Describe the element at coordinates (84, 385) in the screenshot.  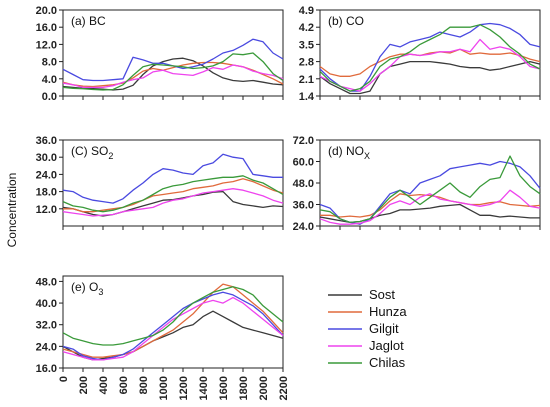
I see `x-tick-label: 200` at that location.